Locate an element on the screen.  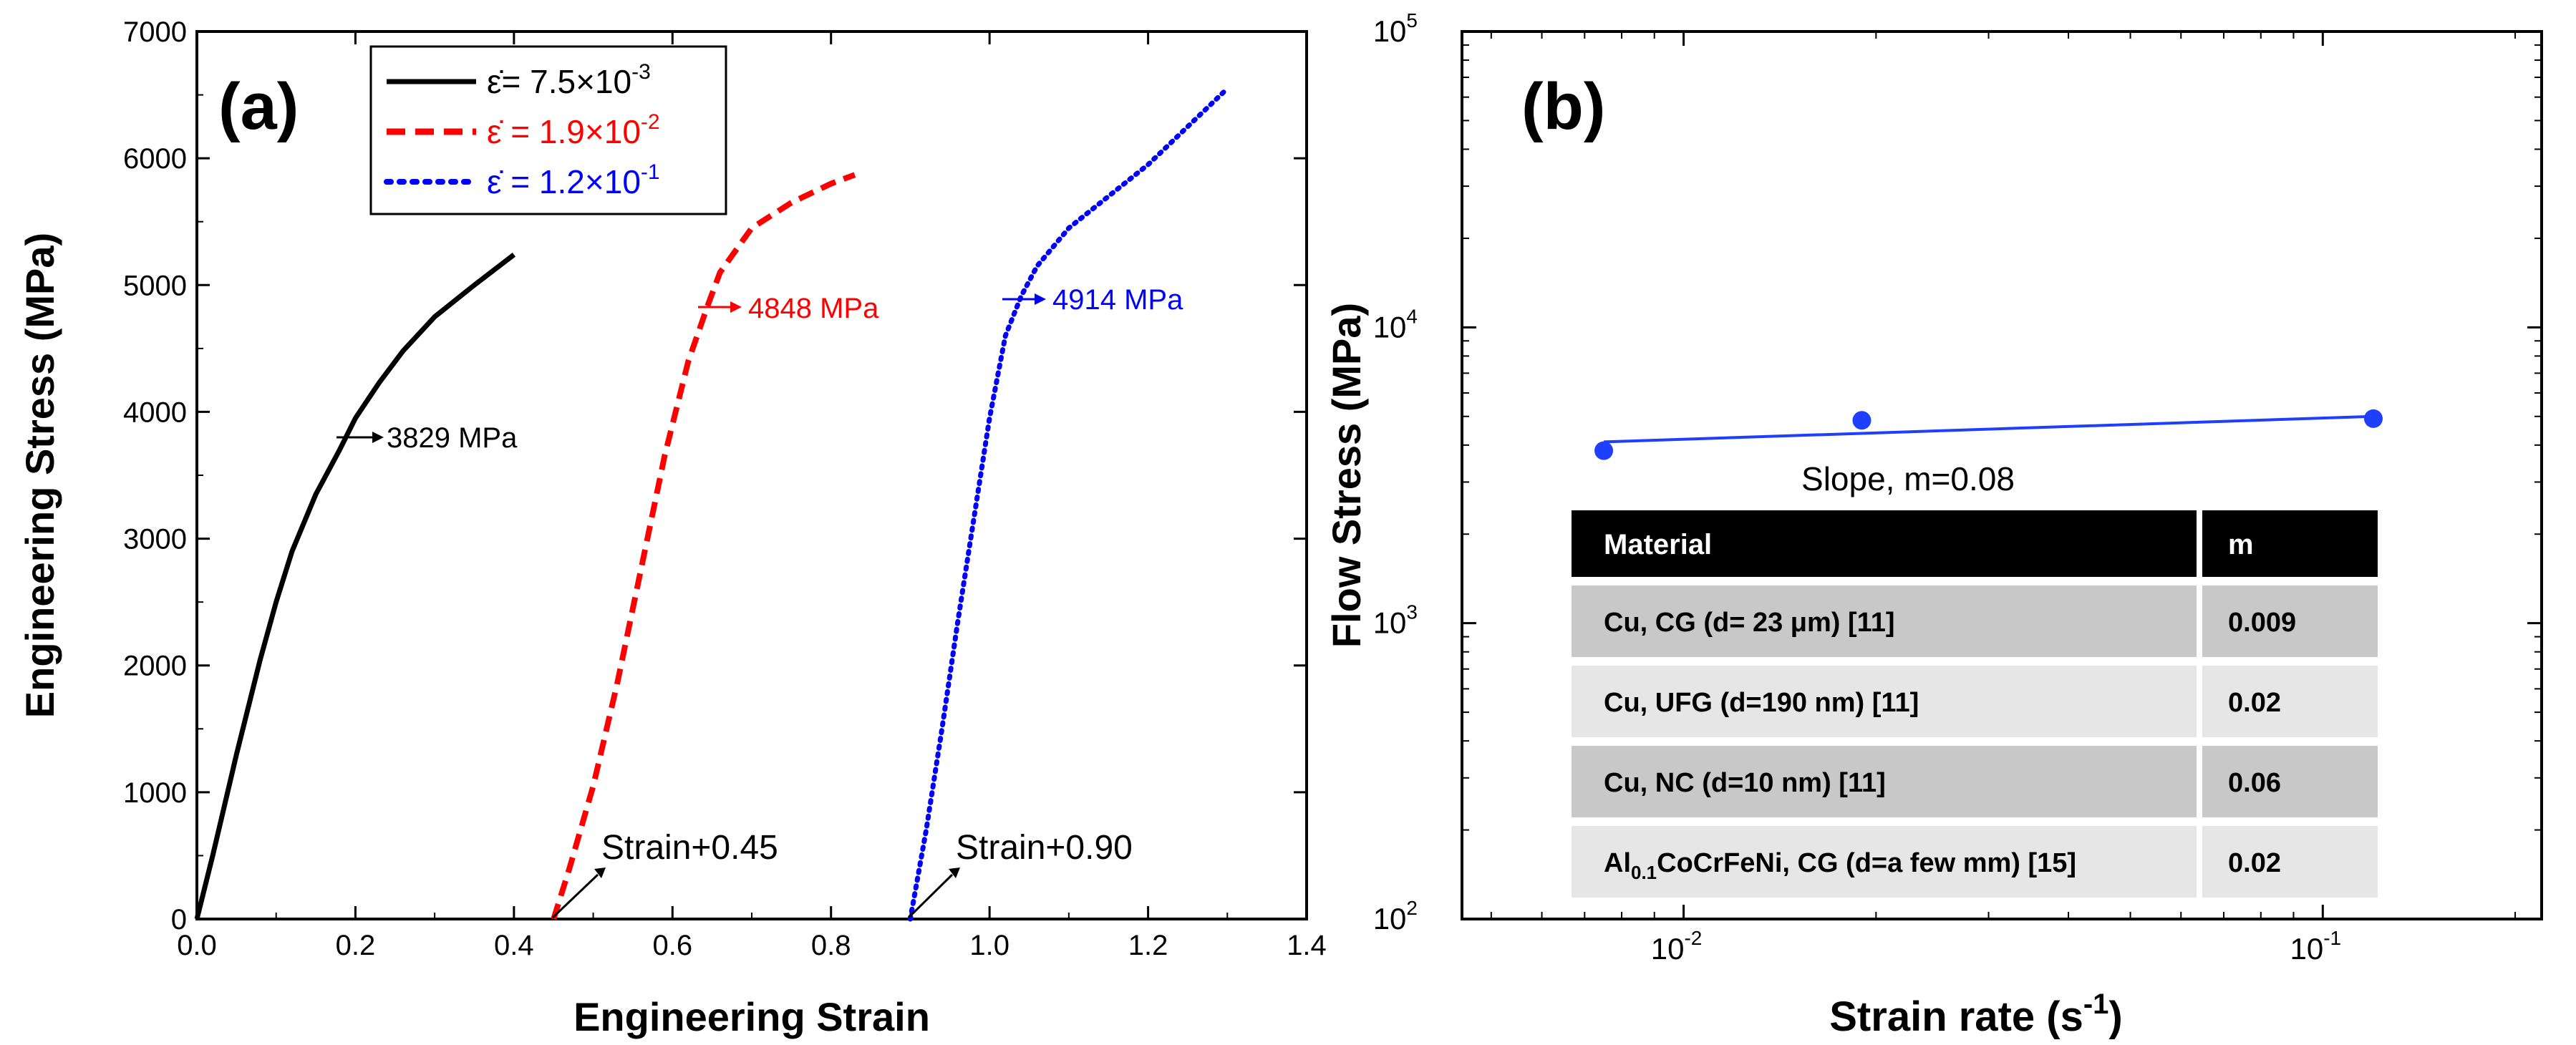
table-row: Al0.1CoCrFeNi, CG (d=a few mm) [15] 0.02 is located at coordinates (1975, 862).